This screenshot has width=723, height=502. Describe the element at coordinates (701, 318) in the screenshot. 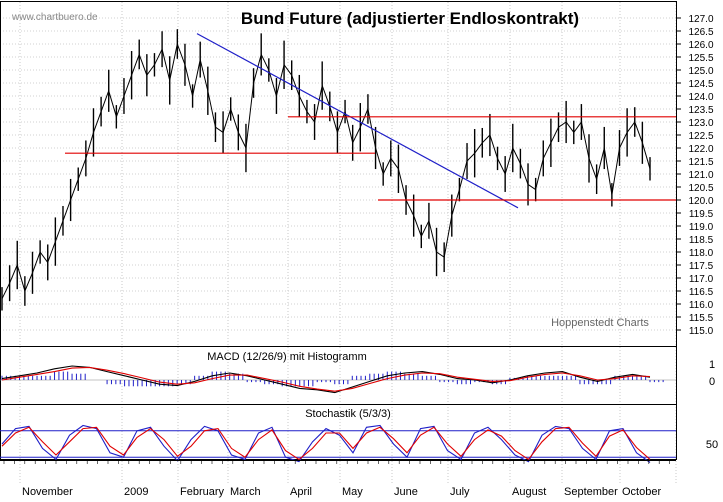

I see `y-tick-label: 115.5` at that location.